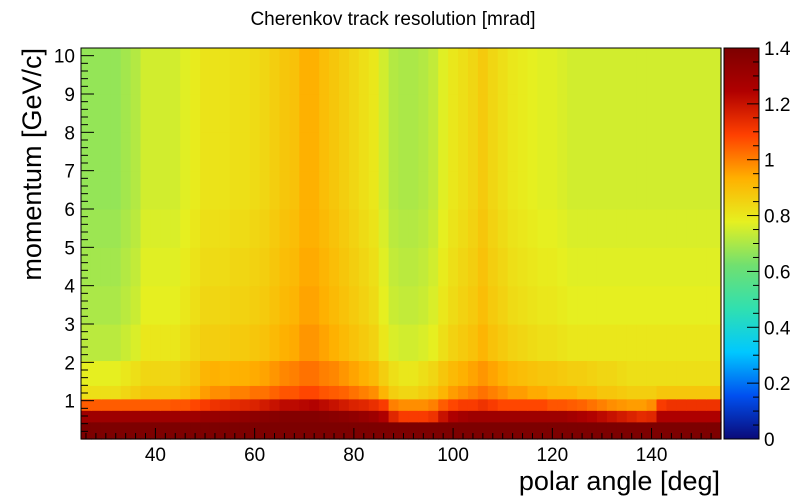  I want to click on x-tick-label: 80, so click(353, 455).